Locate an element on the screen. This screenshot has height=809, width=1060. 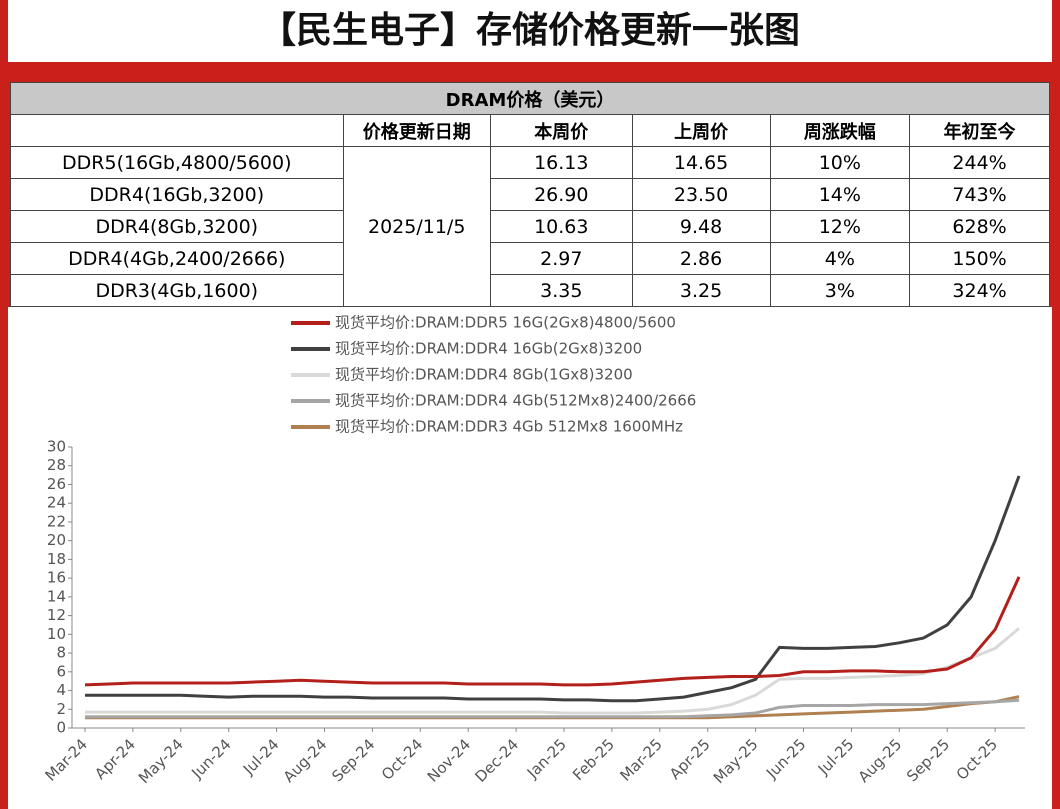
y-tick-label: 30 is located at coordinates (56, 447).